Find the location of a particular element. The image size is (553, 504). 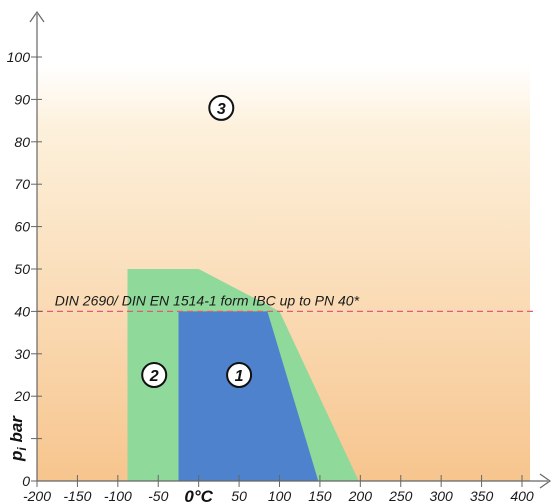

y-tick-label: 30 is located at coordinates (22, 354).